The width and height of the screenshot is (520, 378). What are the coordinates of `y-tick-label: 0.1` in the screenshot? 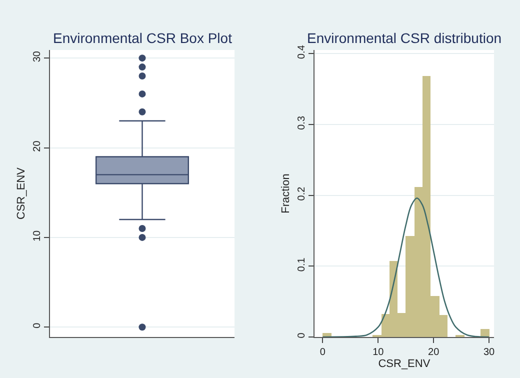 It's located at (302, 264).